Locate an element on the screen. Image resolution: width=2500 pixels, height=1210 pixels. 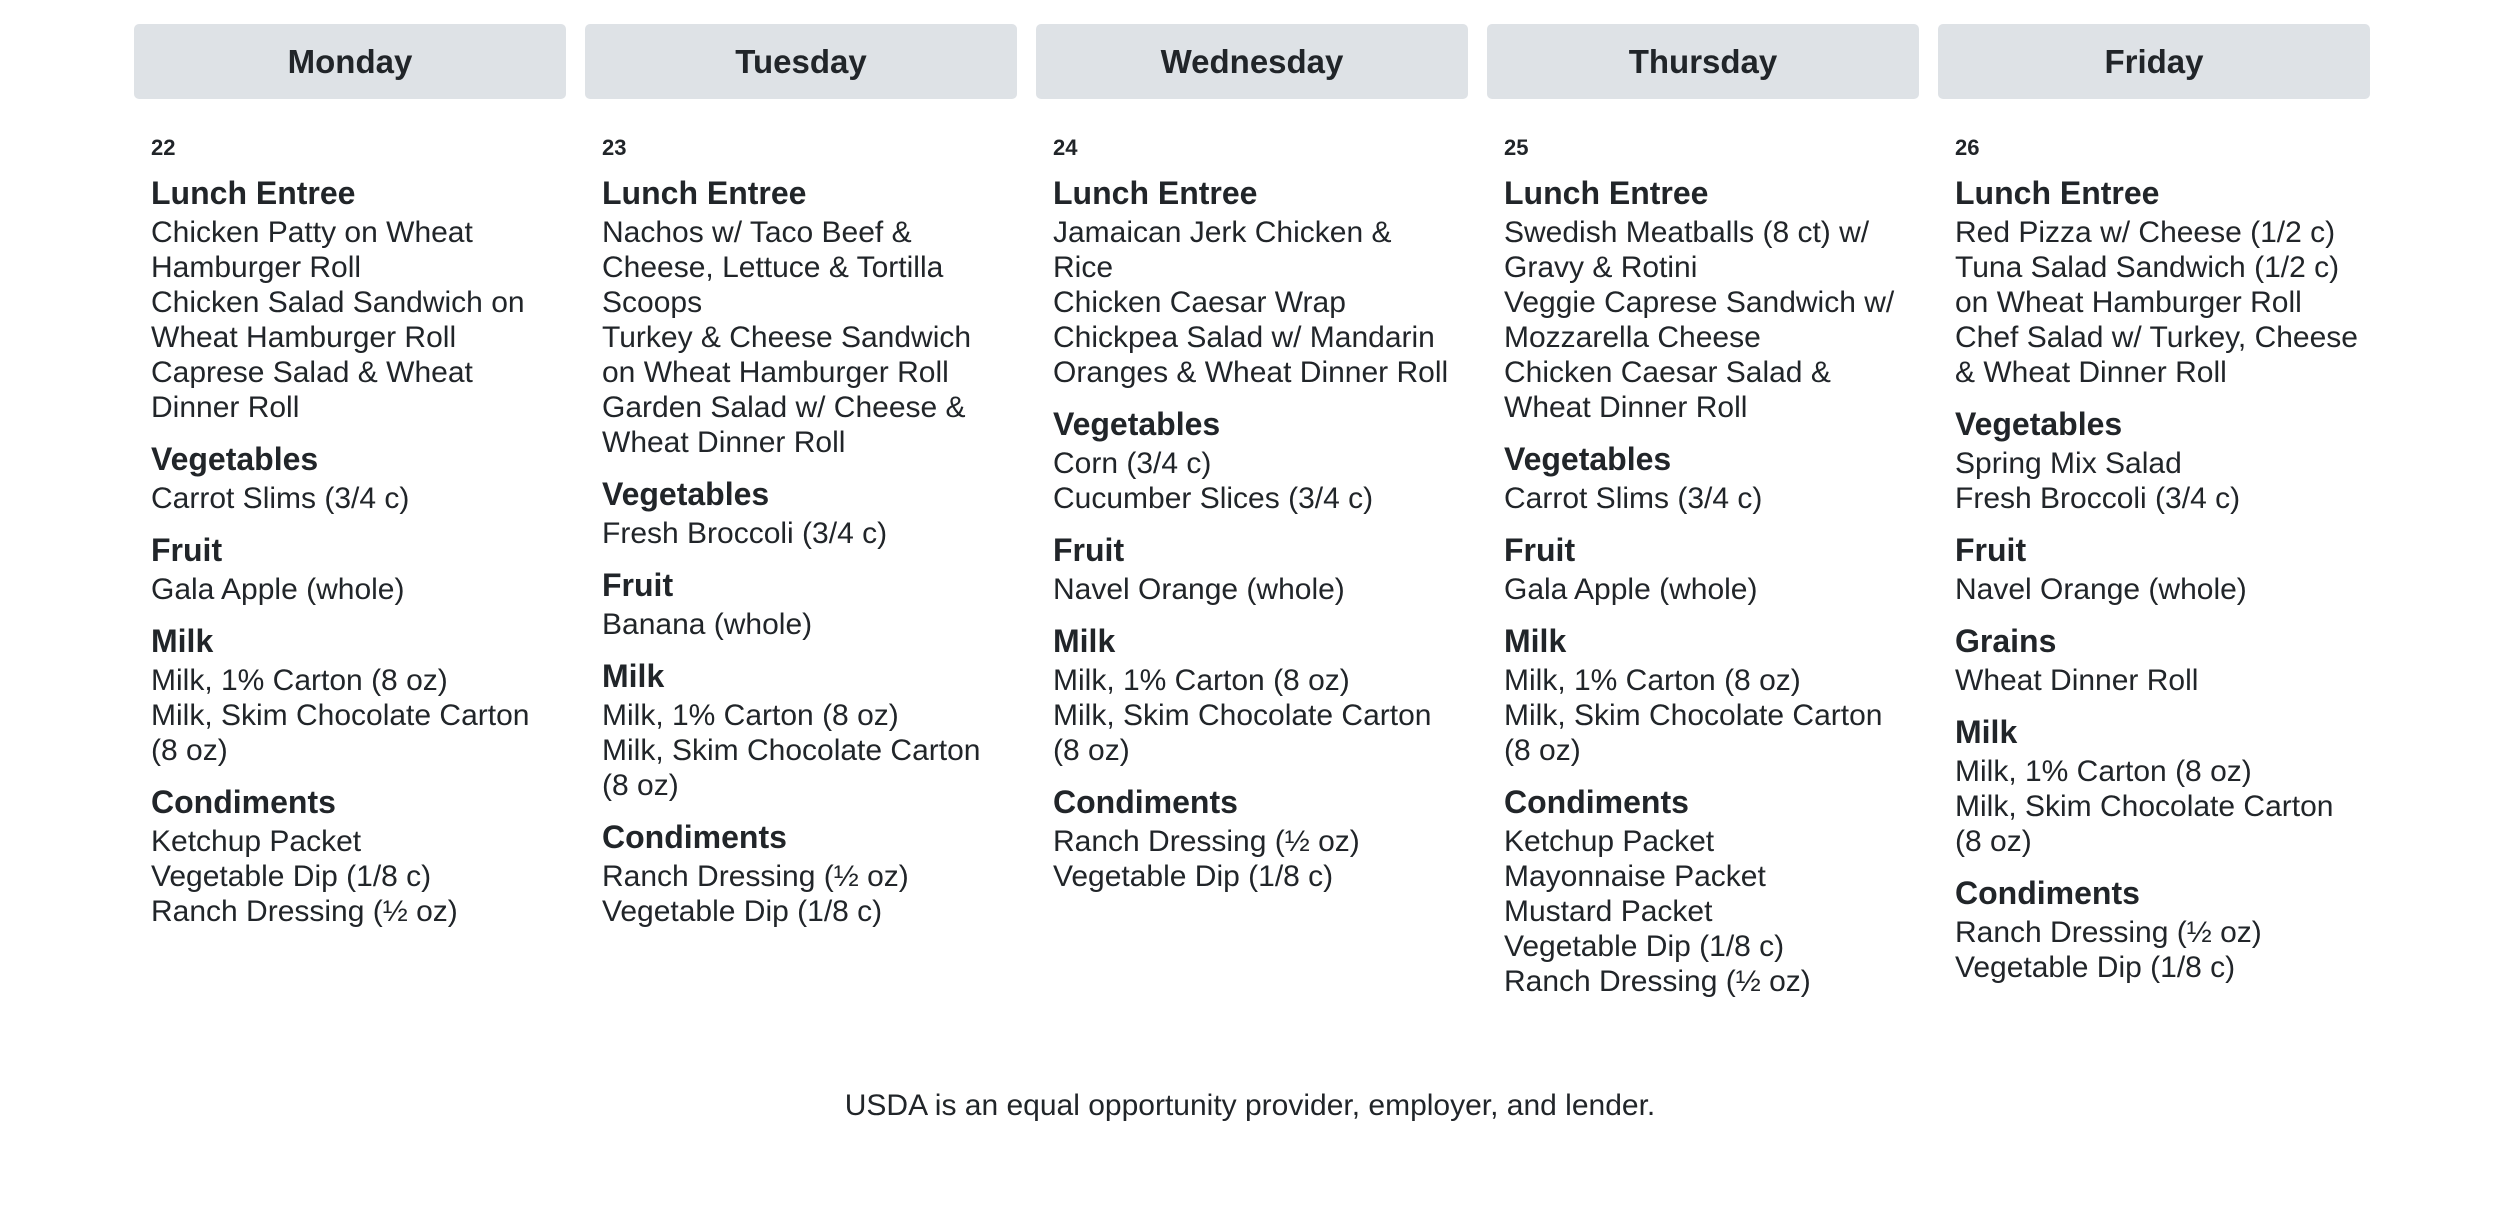
day-date: 24 is located at coordinates (1065, 147).